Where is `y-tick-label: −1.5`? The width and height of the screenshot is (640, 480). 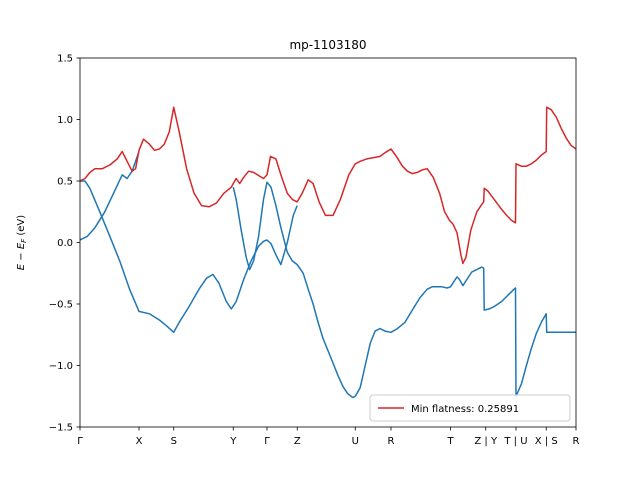
y-tick-label: −1.5 is located at coordinates (61, 428).